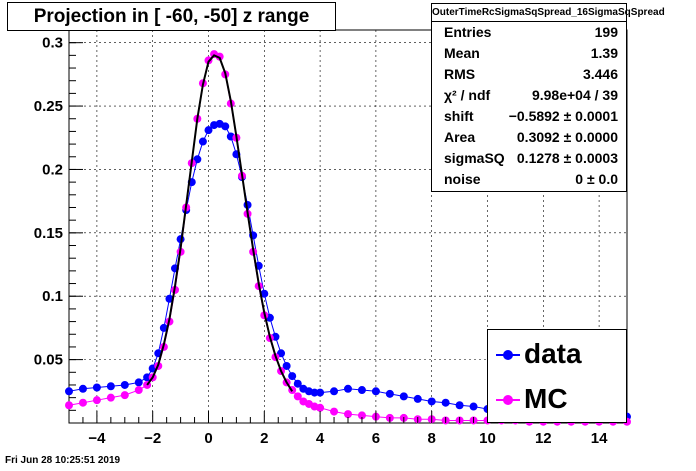  What do you see at coordinates (48, 106) in the screenshot?
I see `y-tick-label: 0.25` at bounding box center [48, 106].